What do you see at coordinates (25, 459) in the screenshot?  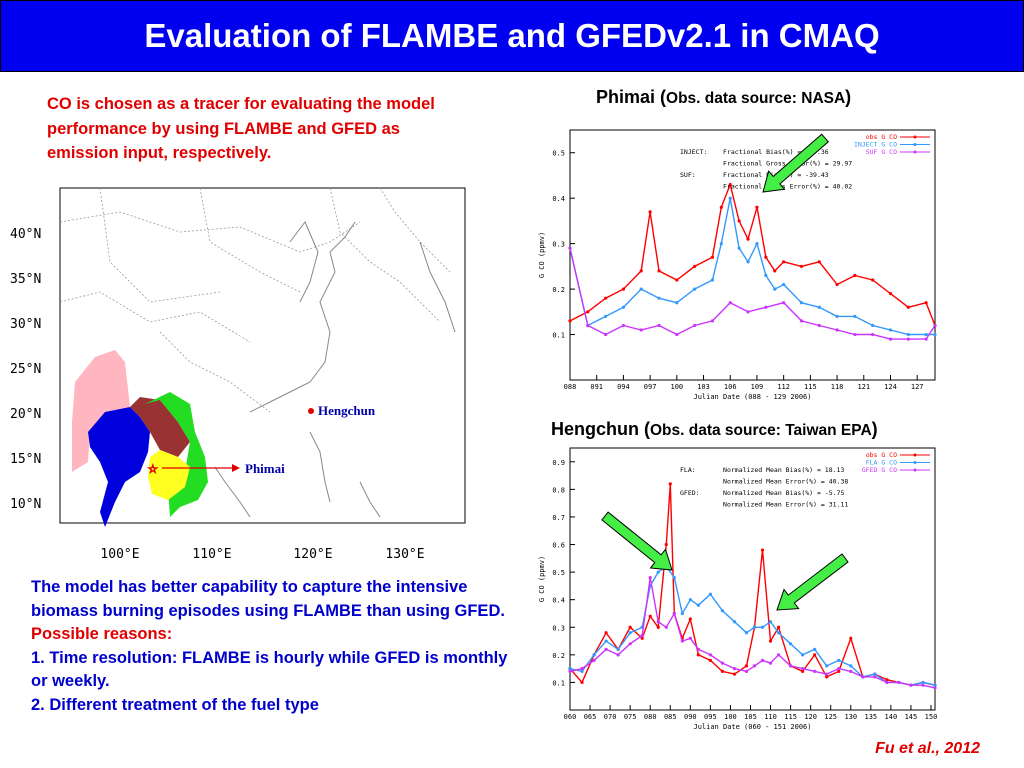 I see `lat-label: 15°N` at bounding box center [25, 459].